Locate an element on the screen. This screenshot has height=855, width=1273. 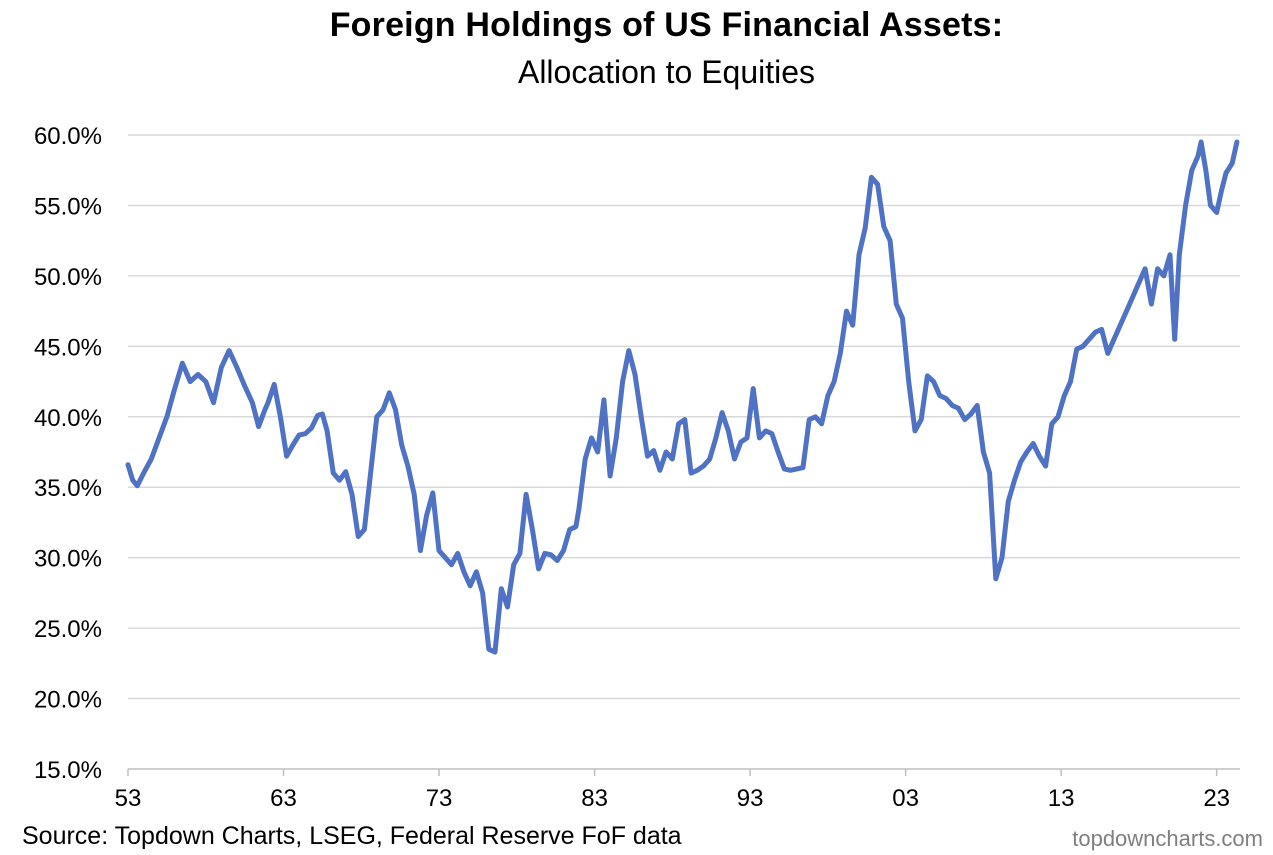
x-tick-label: 63 is located at coordinates (283, 798).